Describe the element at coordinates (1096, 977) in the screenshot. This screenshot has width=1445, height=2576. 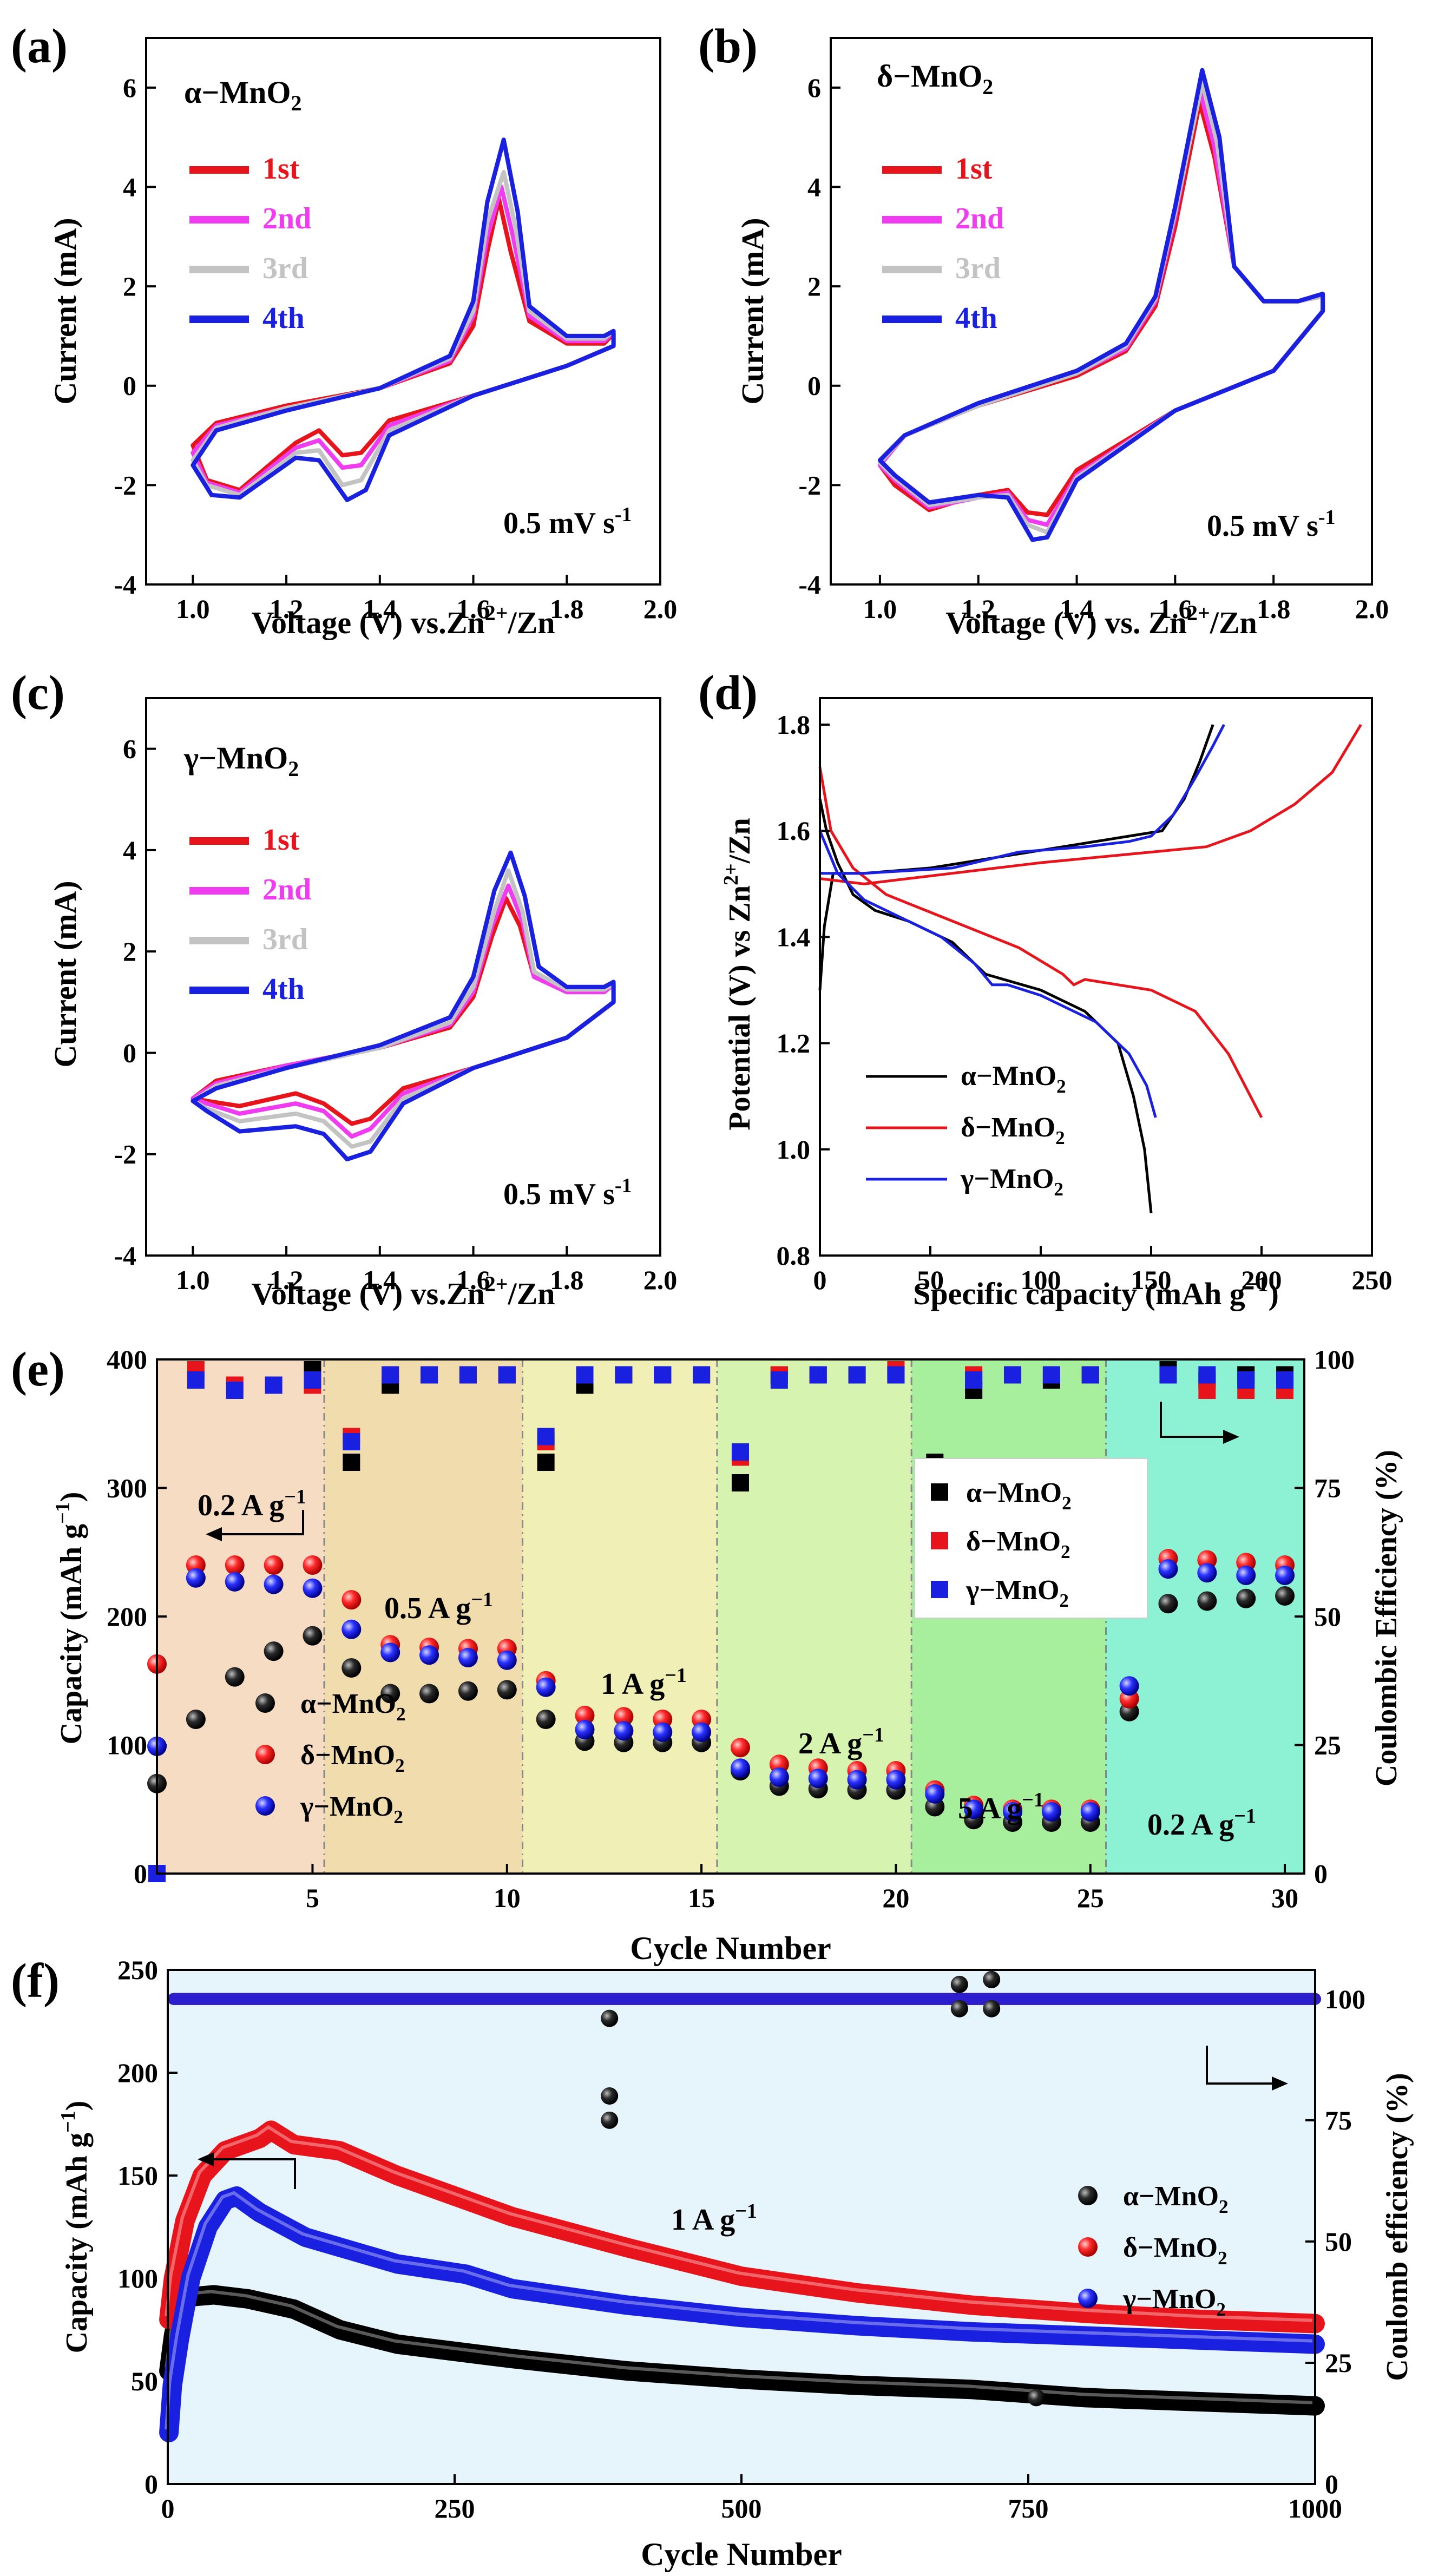
I see `plot-background` at that location.